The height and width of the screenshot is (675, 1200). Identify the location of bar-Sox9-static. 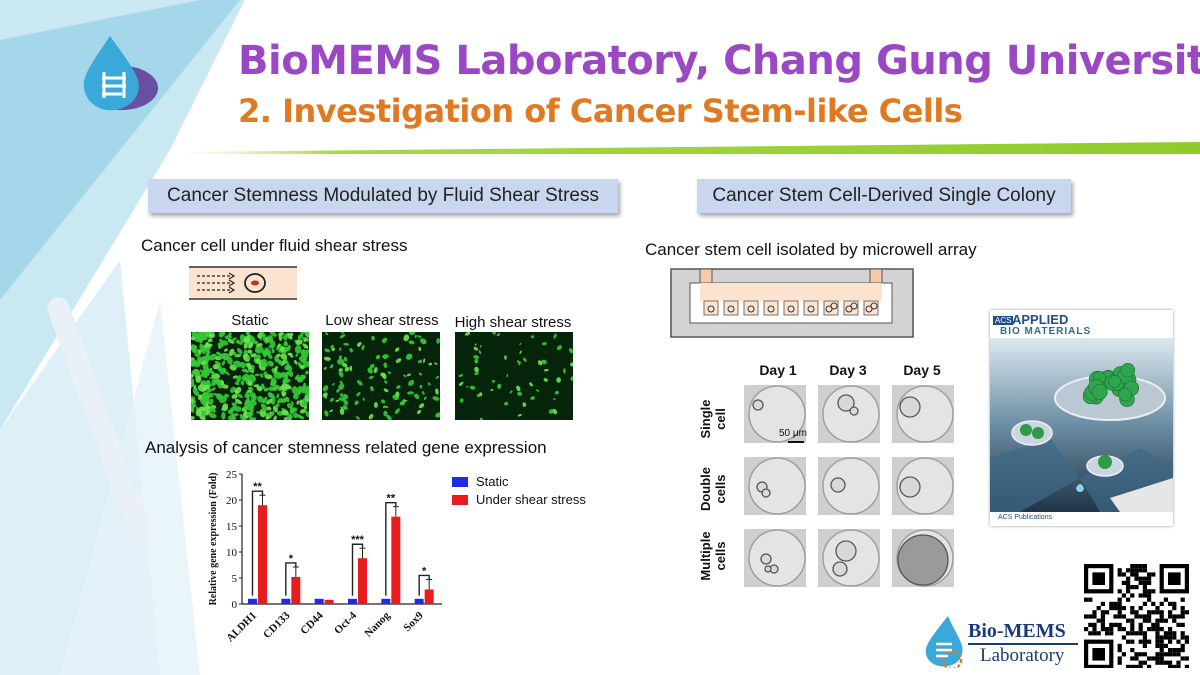
(419, 601).